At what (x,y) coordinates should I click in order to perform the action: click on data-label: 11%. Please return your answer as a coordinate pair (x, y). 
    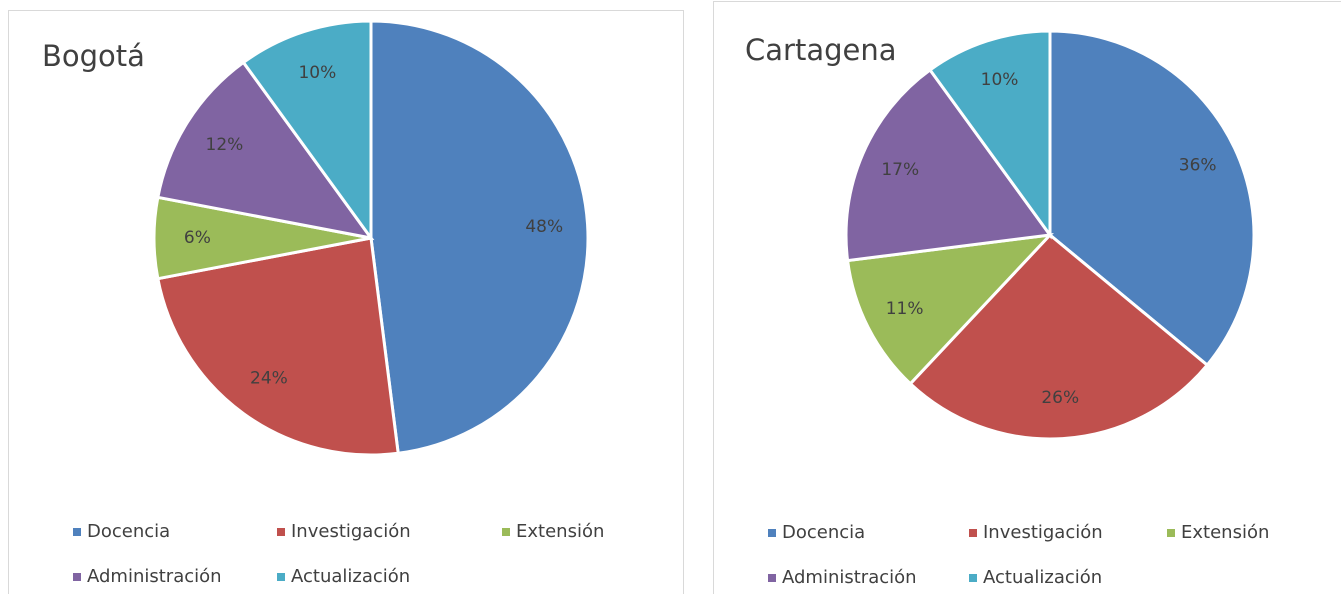
    Looking at the image, I should click on (905, 309).